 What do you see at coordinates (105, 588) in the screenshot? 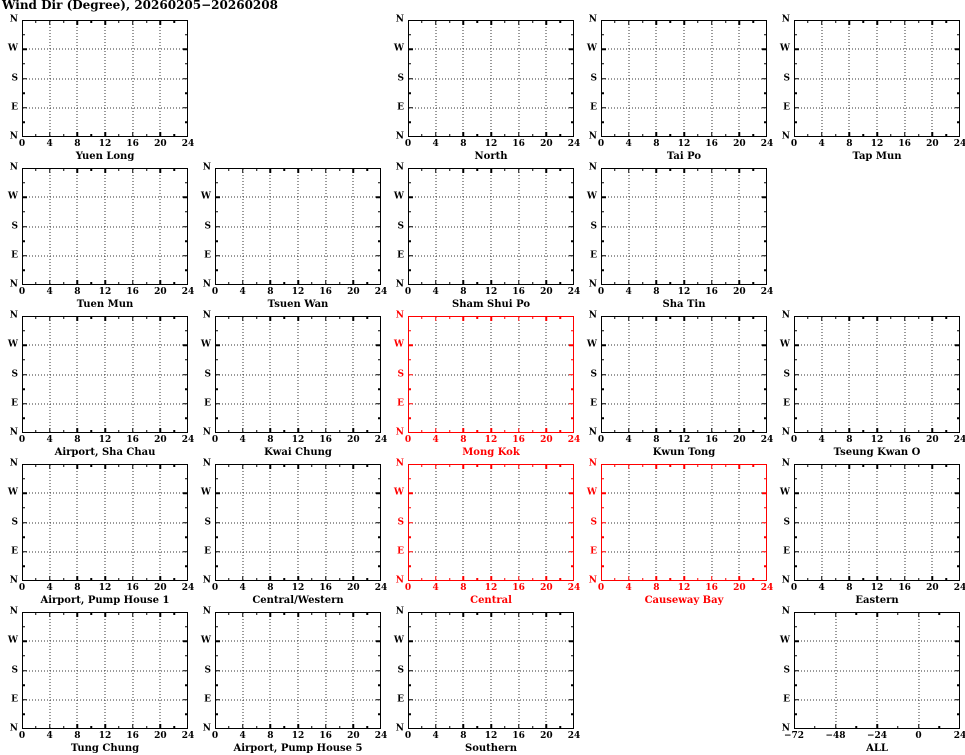
I see `x-tick-label: 12` at bounding box center [105, 588].